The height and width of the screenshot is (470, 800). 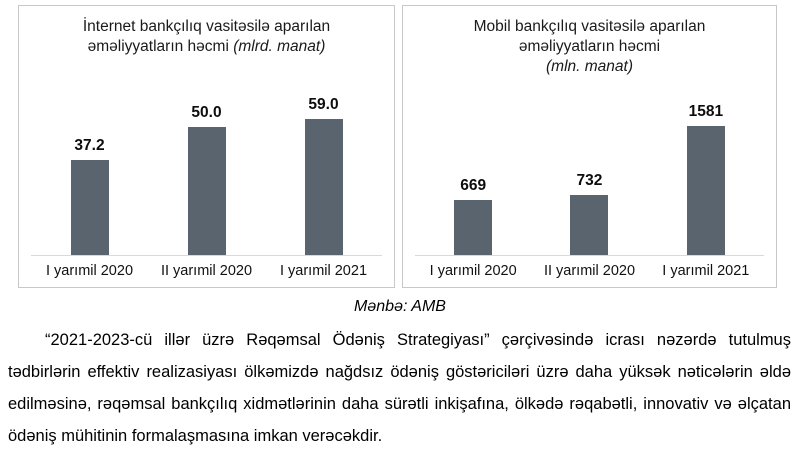 I want to click on bar-column: 59.0, so click(x=323, y=175).